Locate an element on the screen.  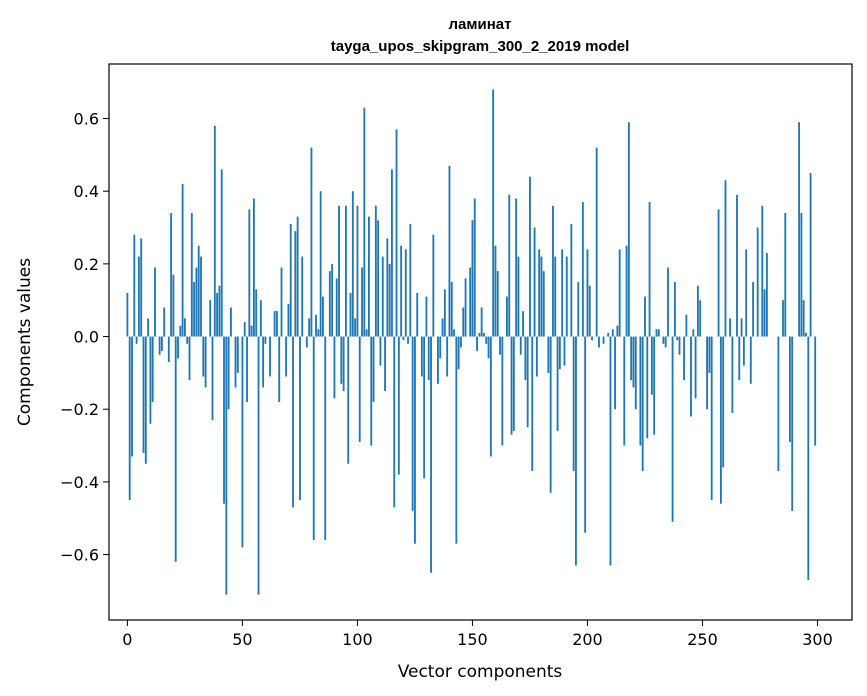
x-tick-label: 50 is located at coordinates (242, 639).